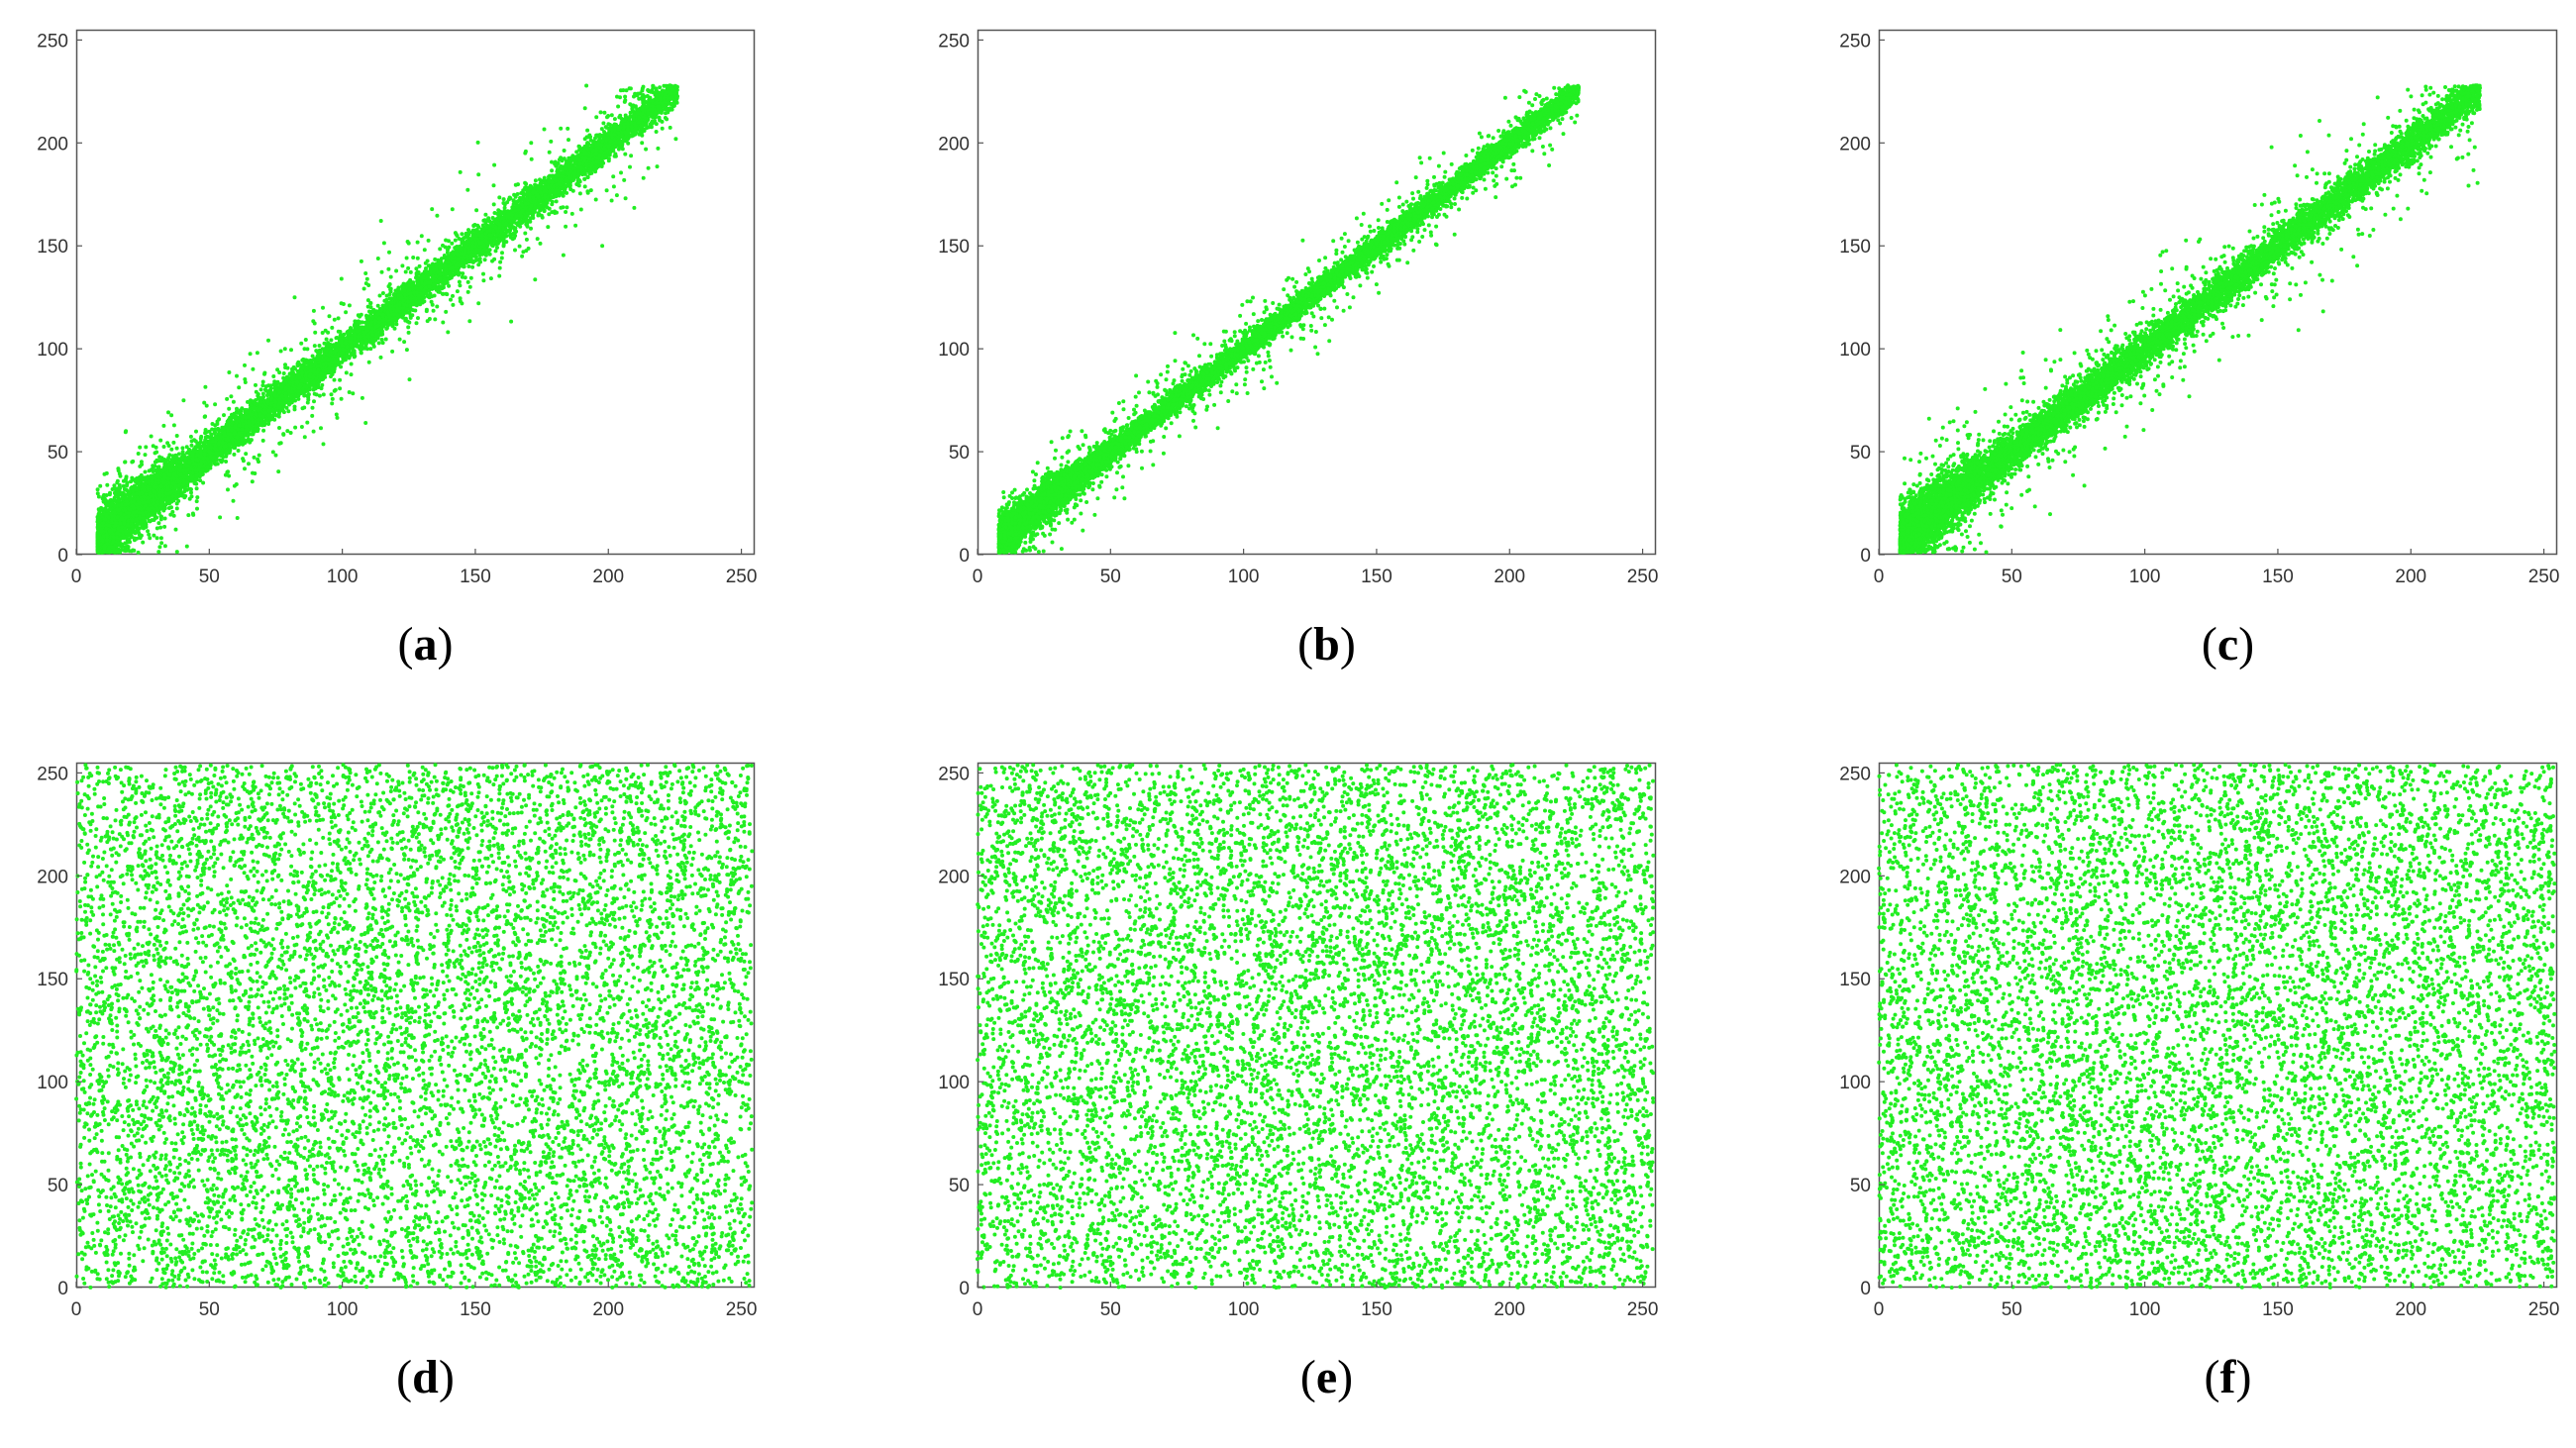 The image size is (2576, 1448). What do you see at coordinates (415, 292) in the screenshot?
I see `axes-frame-a` at bounding box center [415, 292].